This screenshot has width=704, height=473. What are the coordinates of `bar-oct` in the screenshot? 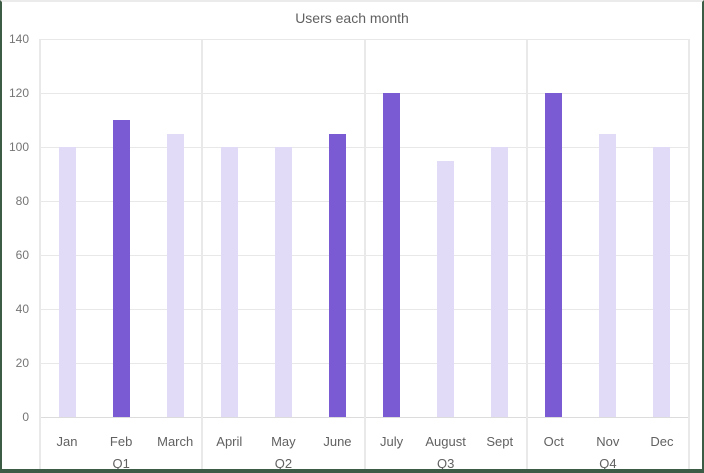 It's located at (554, 255).